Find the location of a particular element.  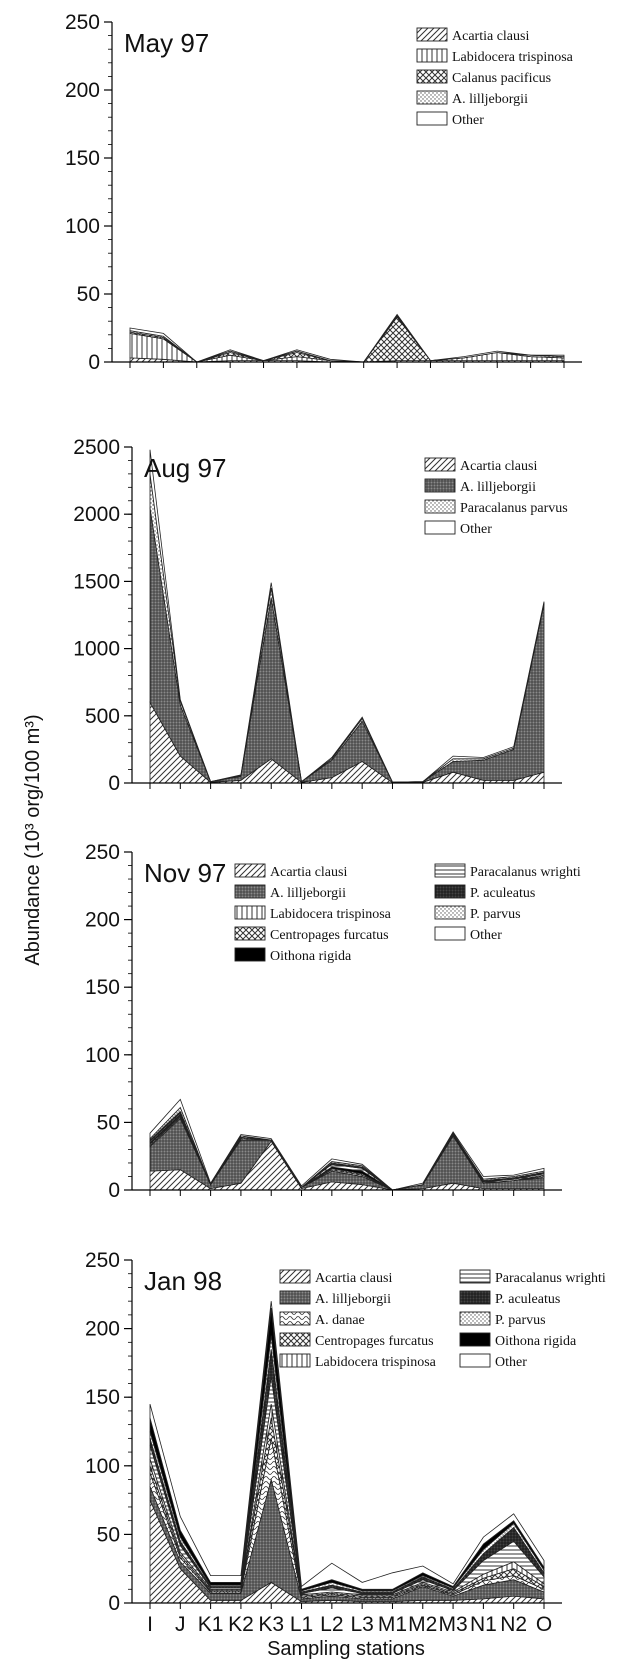

legend-label: Calanus pacificus is located at coordinates (501, 78).